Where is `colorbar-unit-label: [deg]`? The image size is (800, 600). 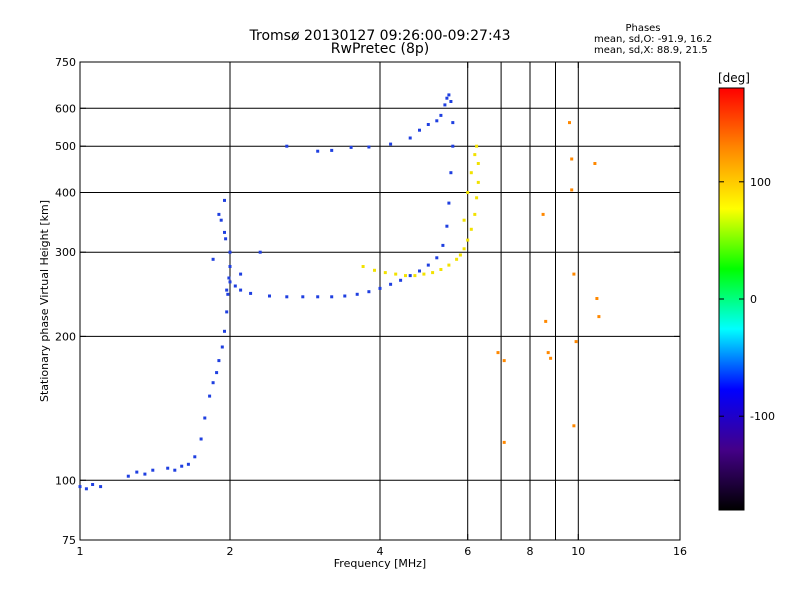
colorbar-unit-label: [deg] is located at coordinates (734, 78).